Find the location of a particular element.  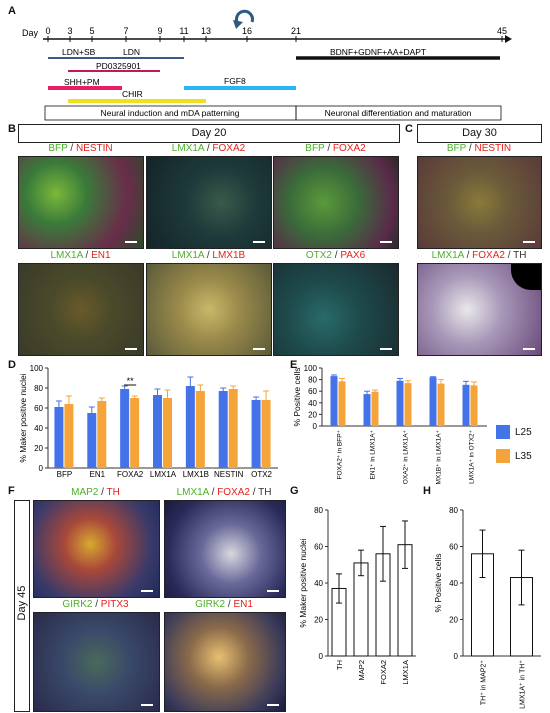

category-label: LMX1A⁺ in OTX2⁺ is located at coordinates (472, 457).